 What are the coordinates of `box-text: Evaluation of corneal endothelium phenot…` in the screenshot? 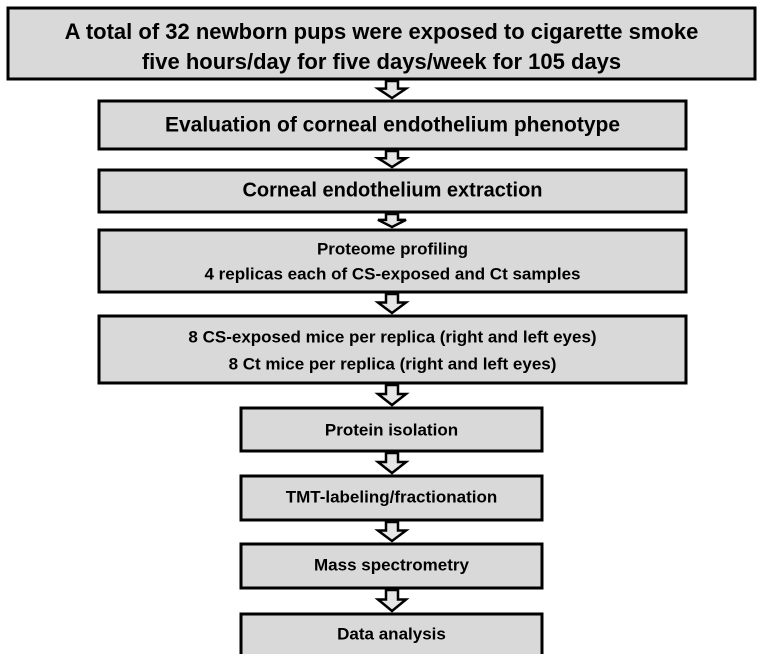 It's located at (392, 125).